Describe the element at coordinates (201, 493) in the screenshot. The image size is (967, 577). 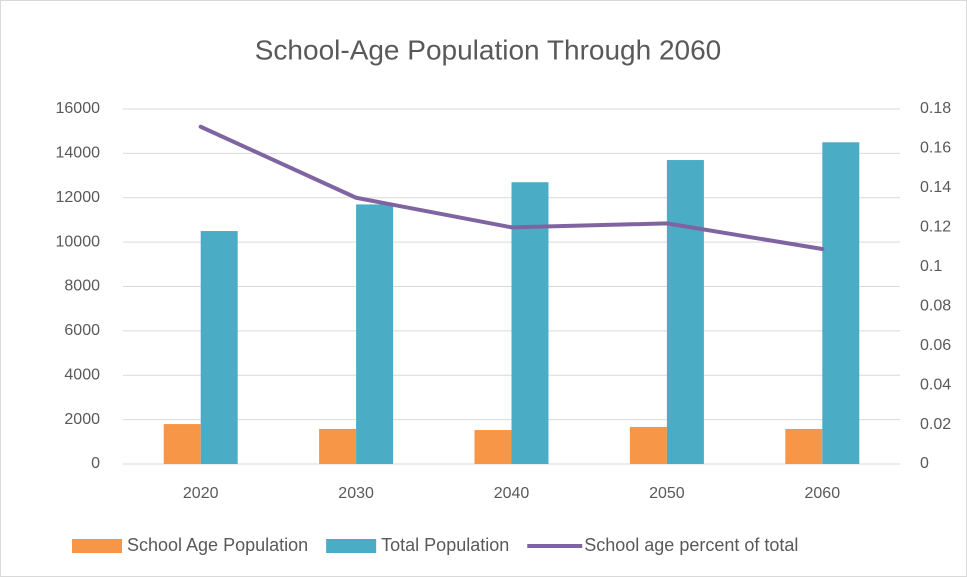
I see `x-tick-label: 2020` at that location.